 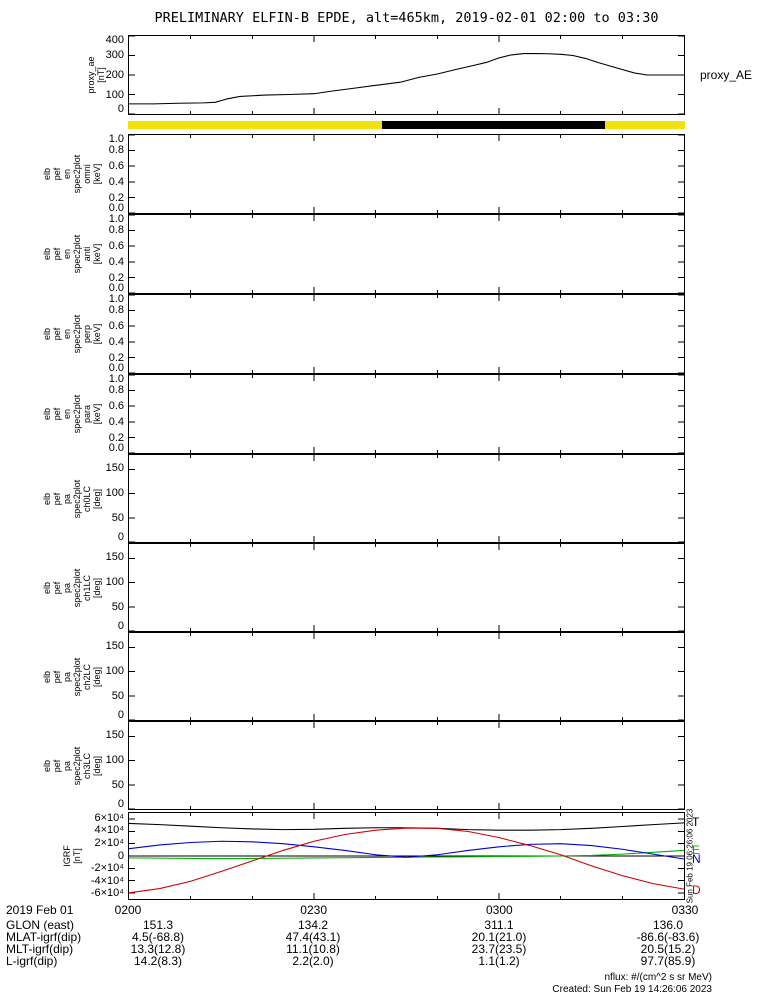 What do you see at coordinates (114, 74) in the screenshot?
I see `ytick-label: 200` at bounding box center [114, 74].